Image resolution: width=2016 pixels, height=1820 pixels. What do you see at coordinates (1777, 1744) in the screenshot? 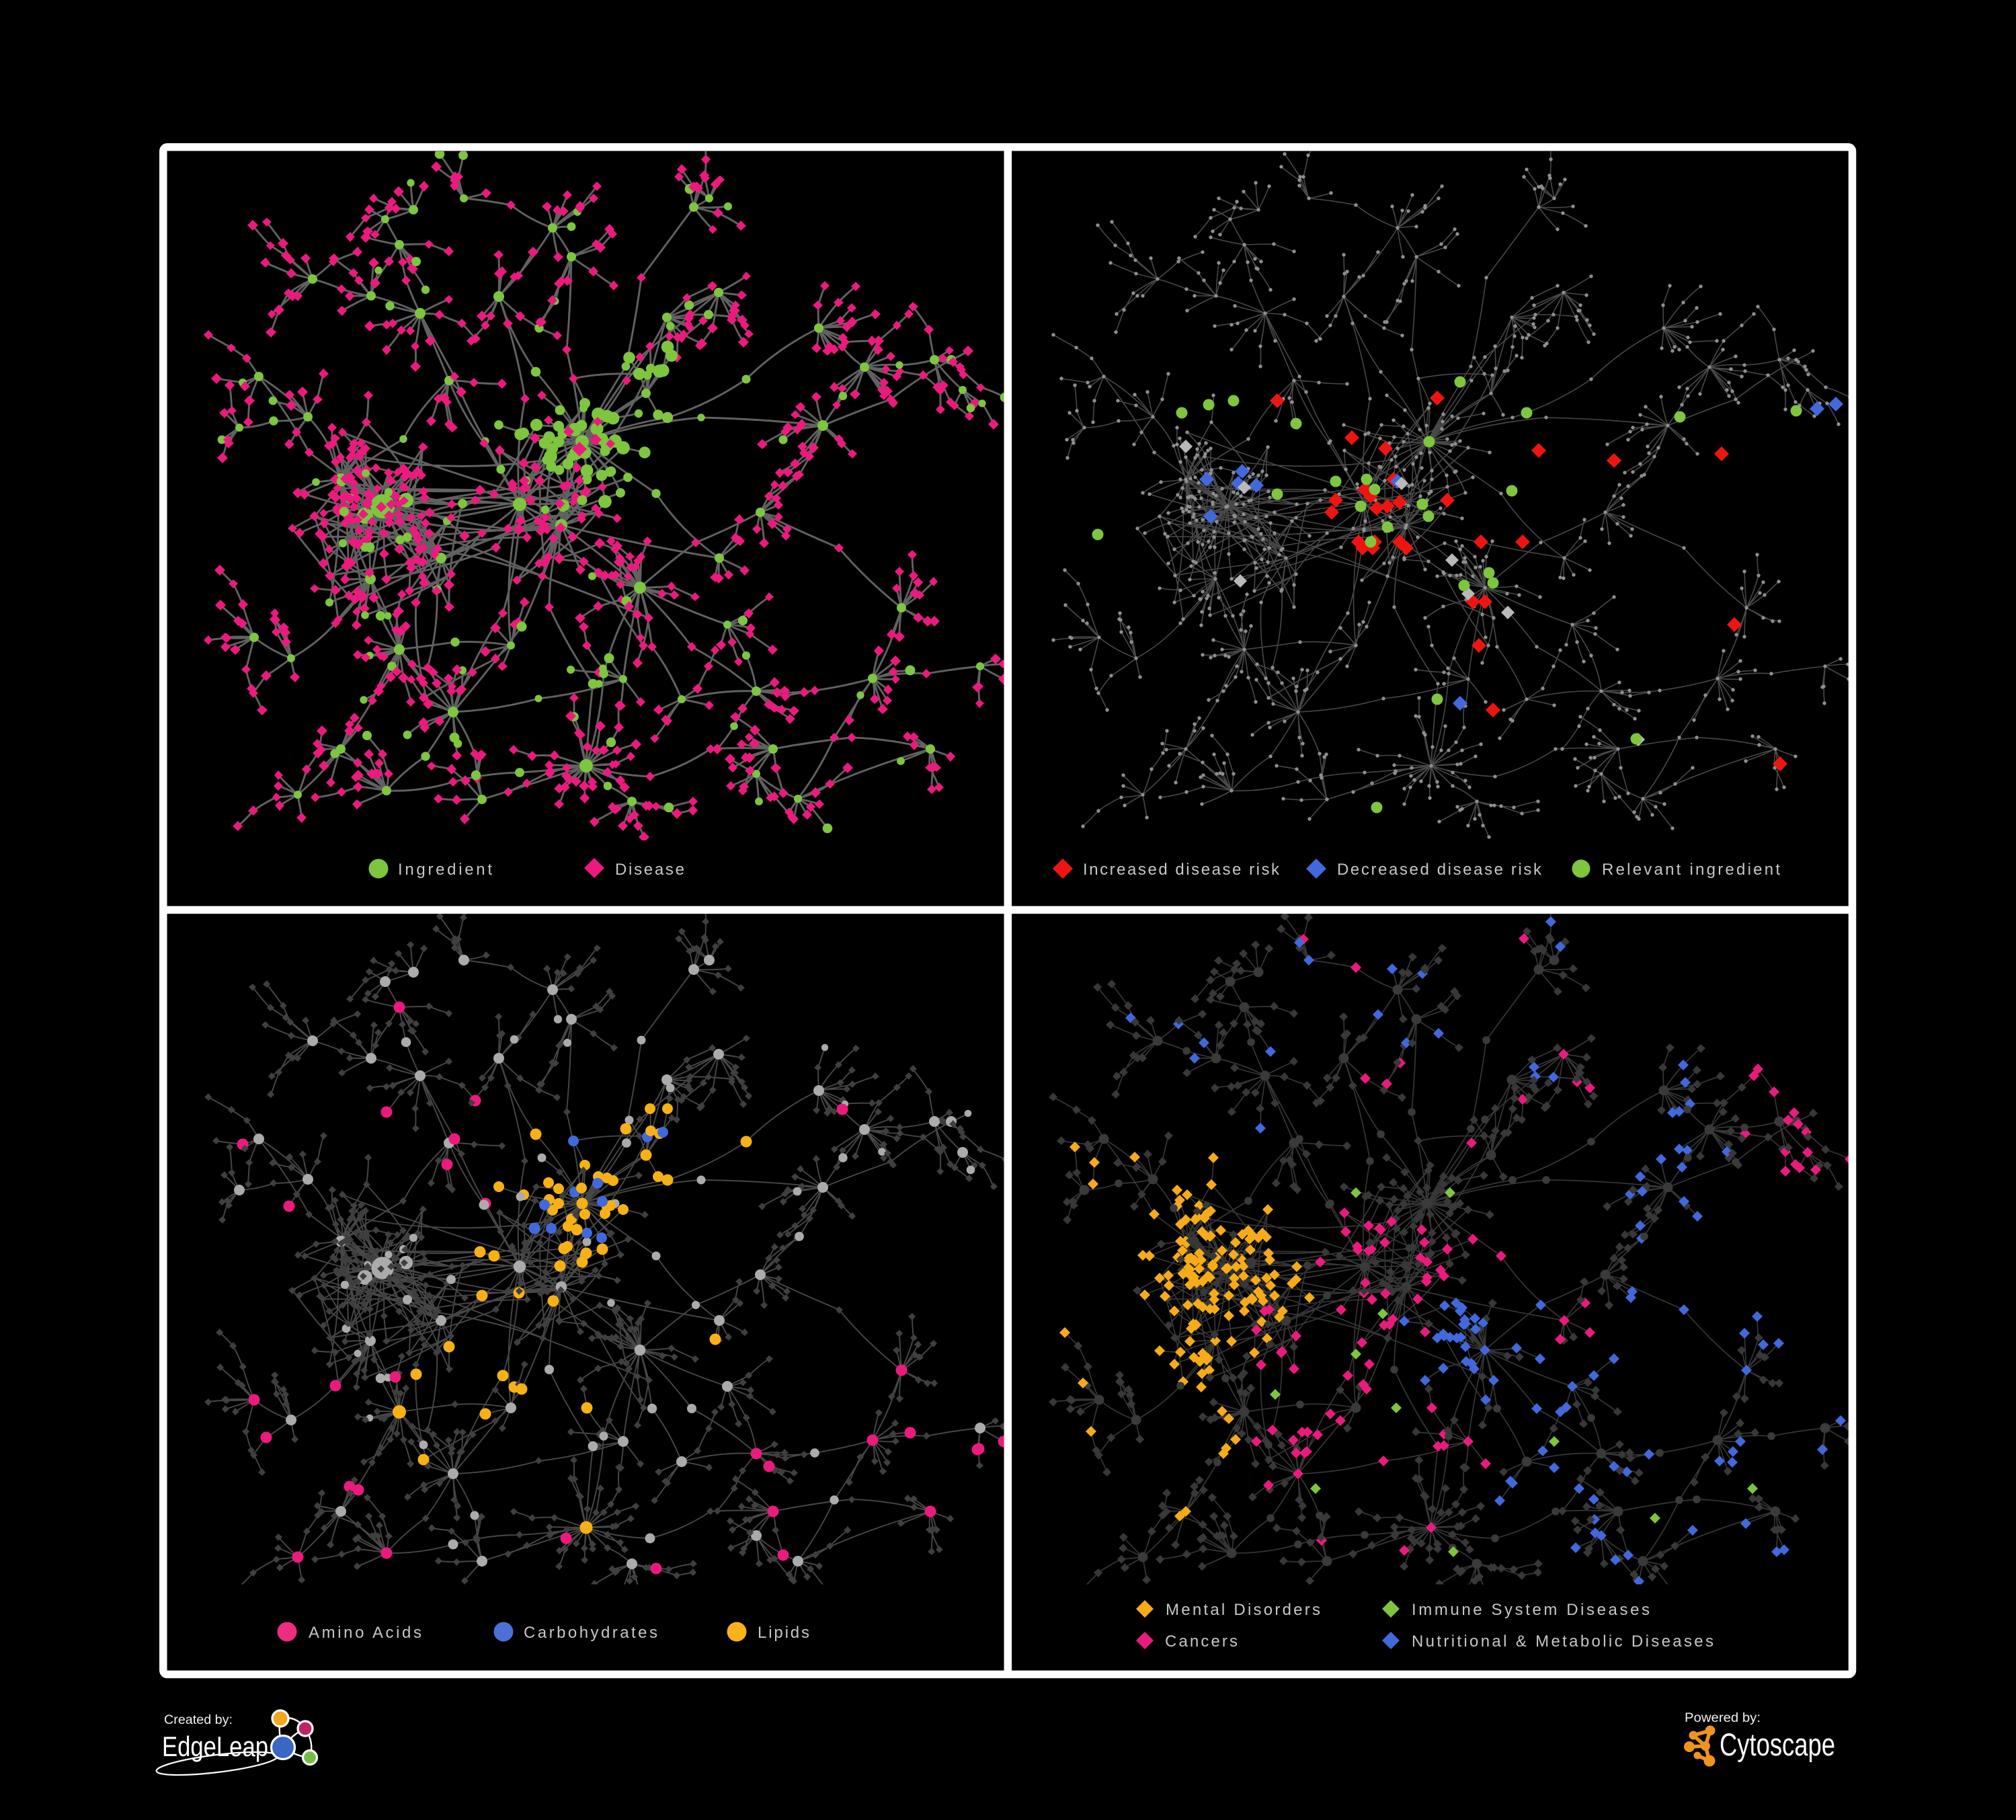
I see `svg-text: Cytoscape` at bounding box center [1777, 1744].